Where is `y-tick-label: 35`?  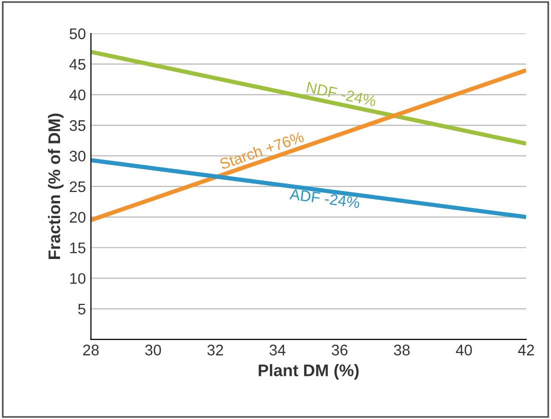
y-tick-label: 35 is located at coordinates (78, 125).